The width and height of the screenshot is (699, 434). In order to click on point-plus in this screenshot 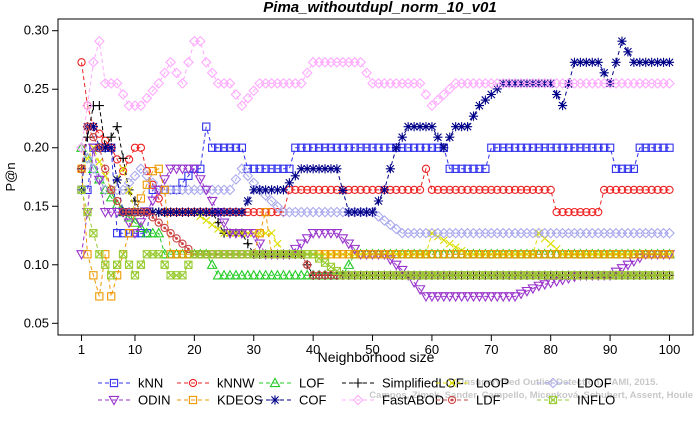, I will do `click(123, 158)`.